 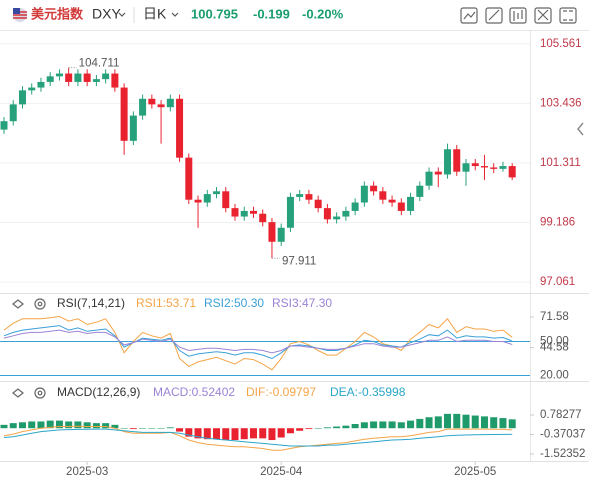 What do you see at coordinates (29, 304) in the screenshot?
I see `rsi-icons` at bounding box center [29, 304].